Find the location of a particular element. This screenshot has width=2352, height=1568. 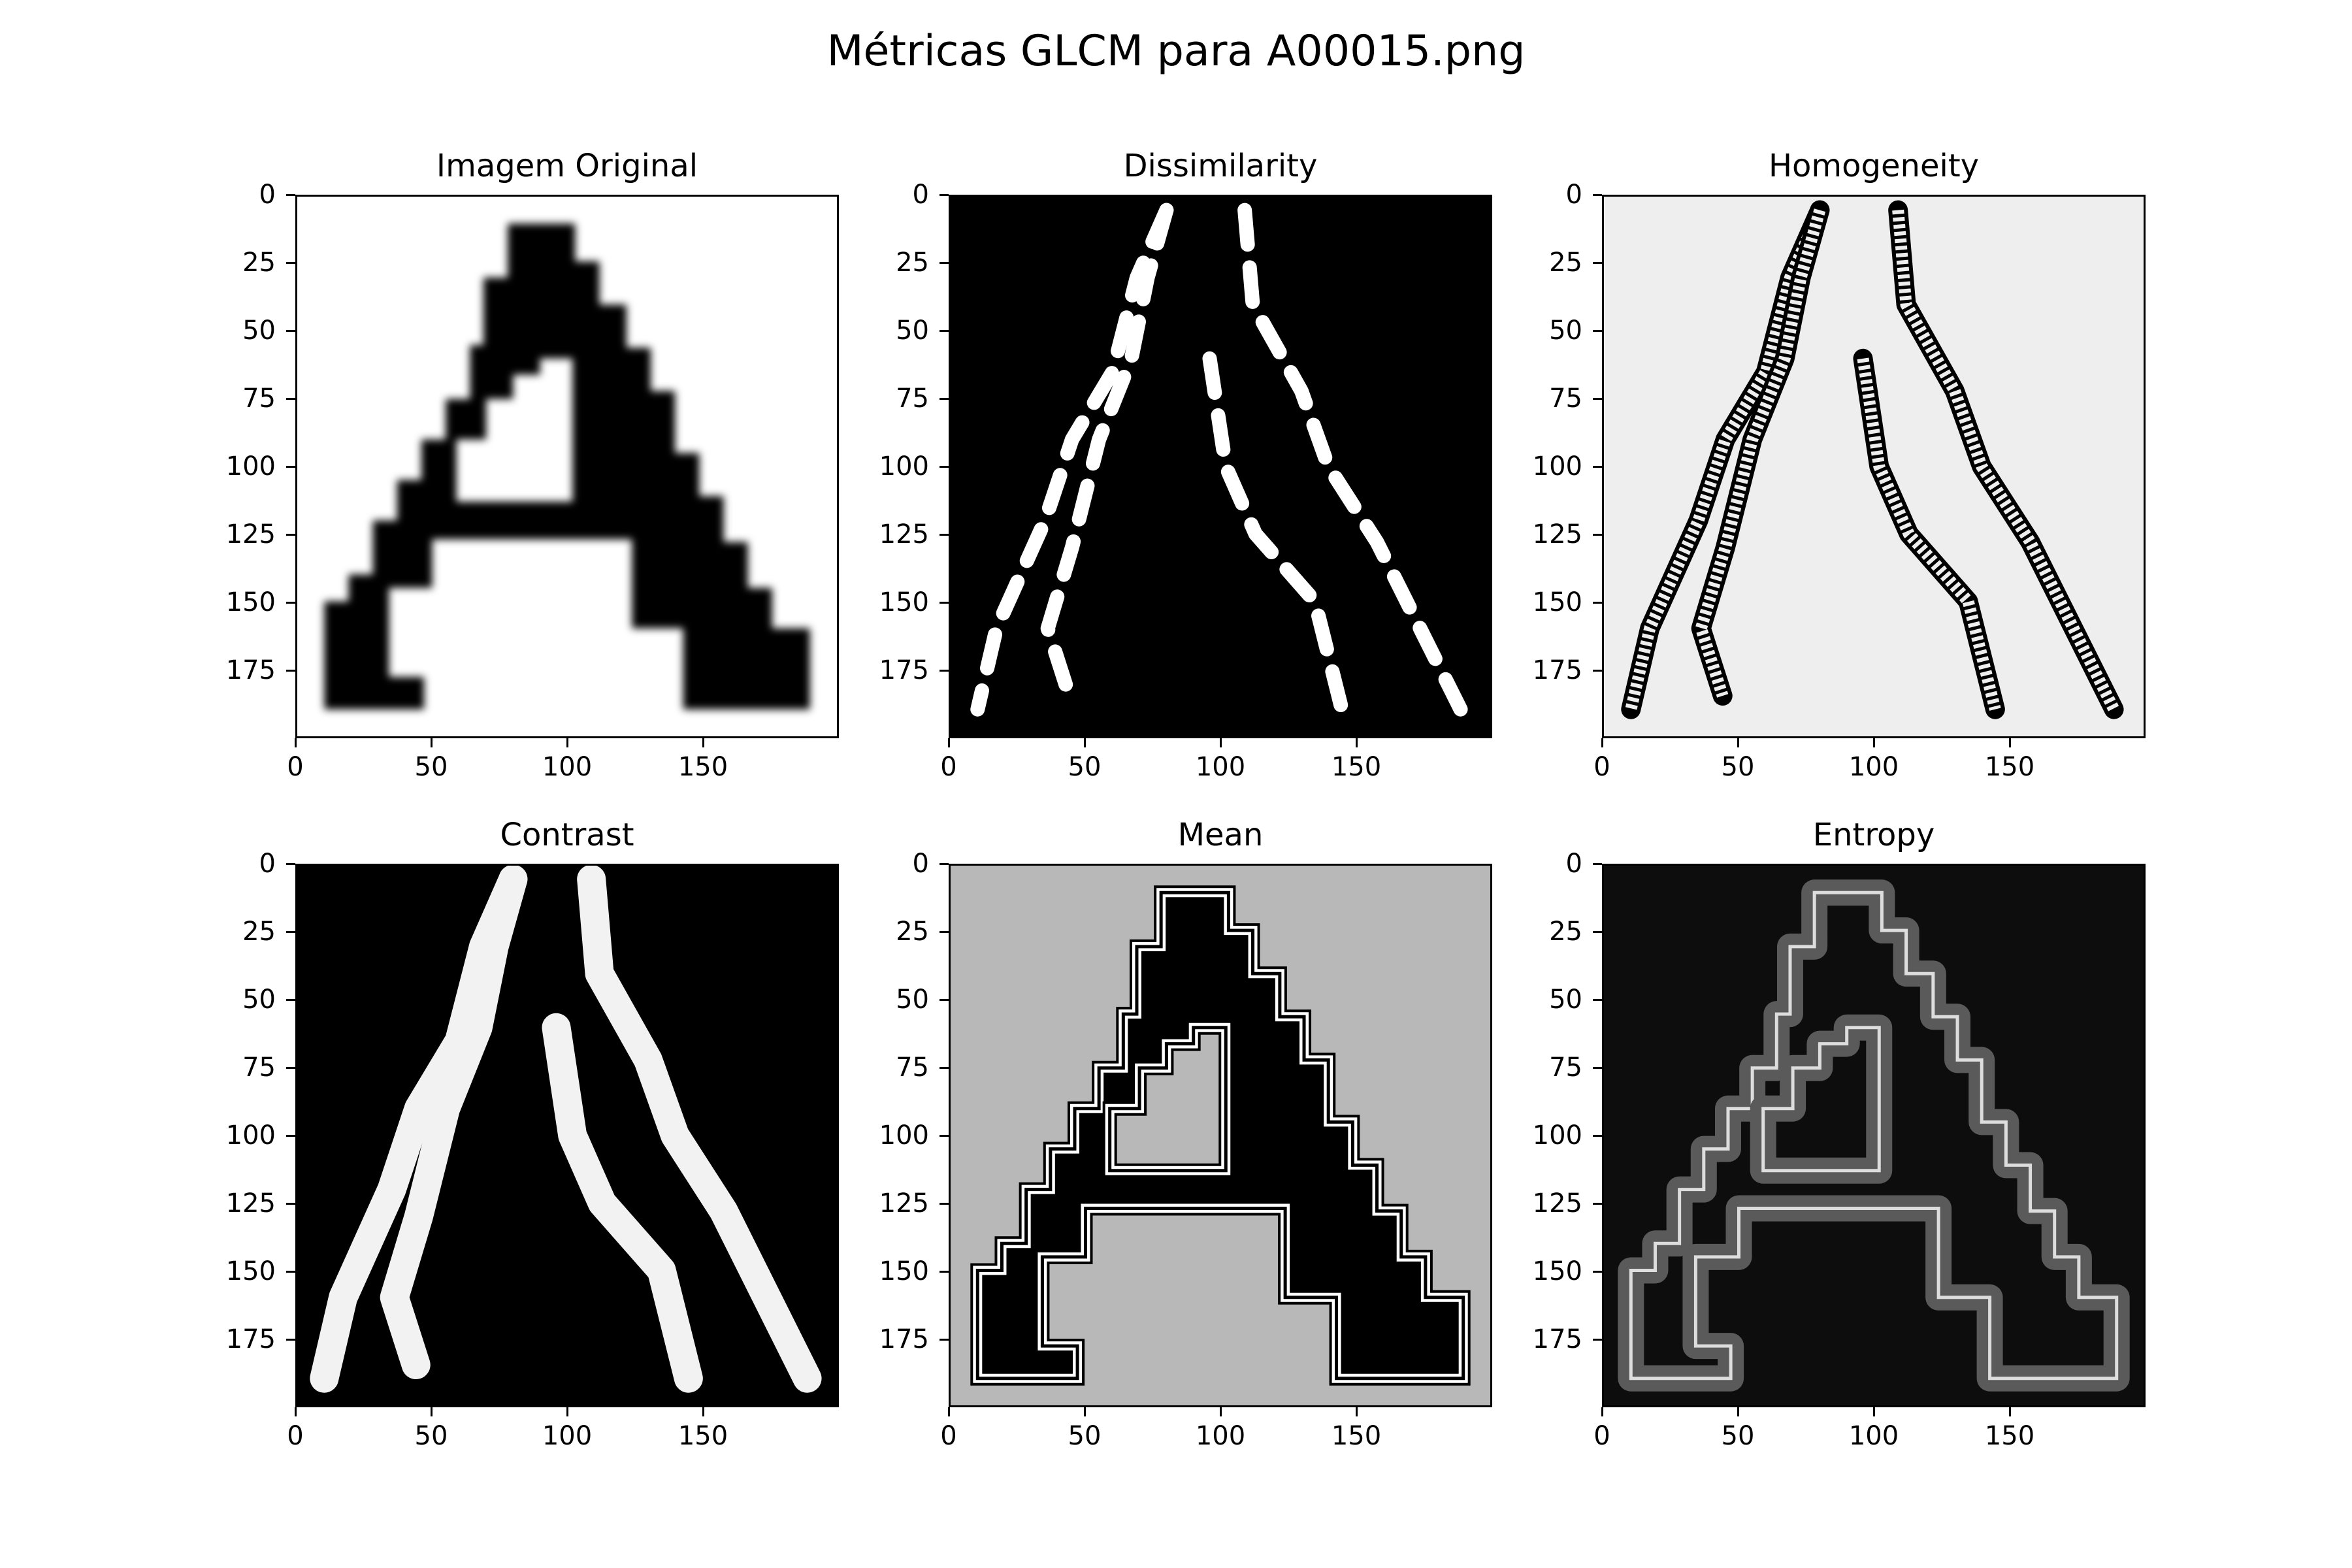

heatmap-contrast is located at coordinates (567, 1135).